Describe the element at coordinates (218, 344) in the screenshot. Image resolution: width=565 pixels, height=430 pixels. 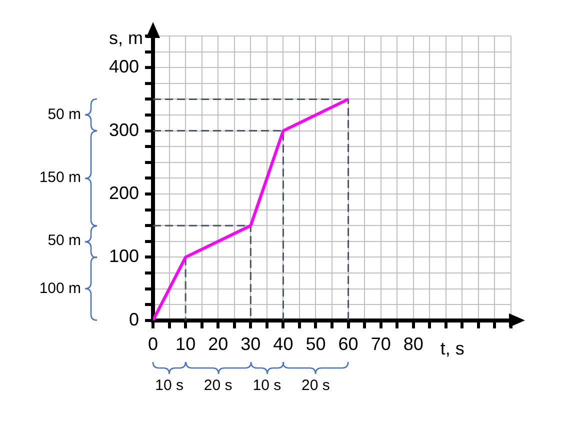
I see `x-tick-label: 20` at that location.